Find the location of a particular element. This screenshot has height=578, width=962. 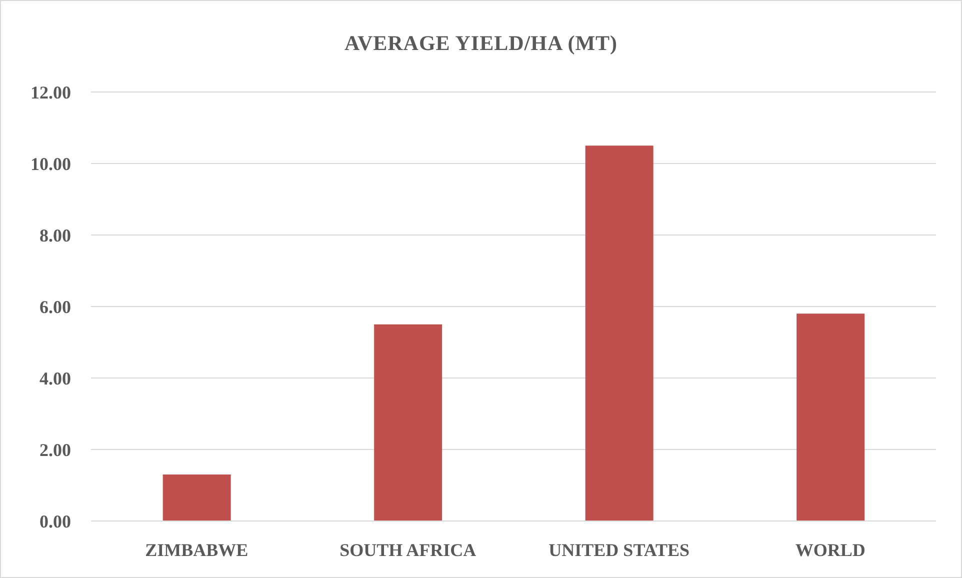

y-tick-label: 4.00 is located at coordinates (55, 378).